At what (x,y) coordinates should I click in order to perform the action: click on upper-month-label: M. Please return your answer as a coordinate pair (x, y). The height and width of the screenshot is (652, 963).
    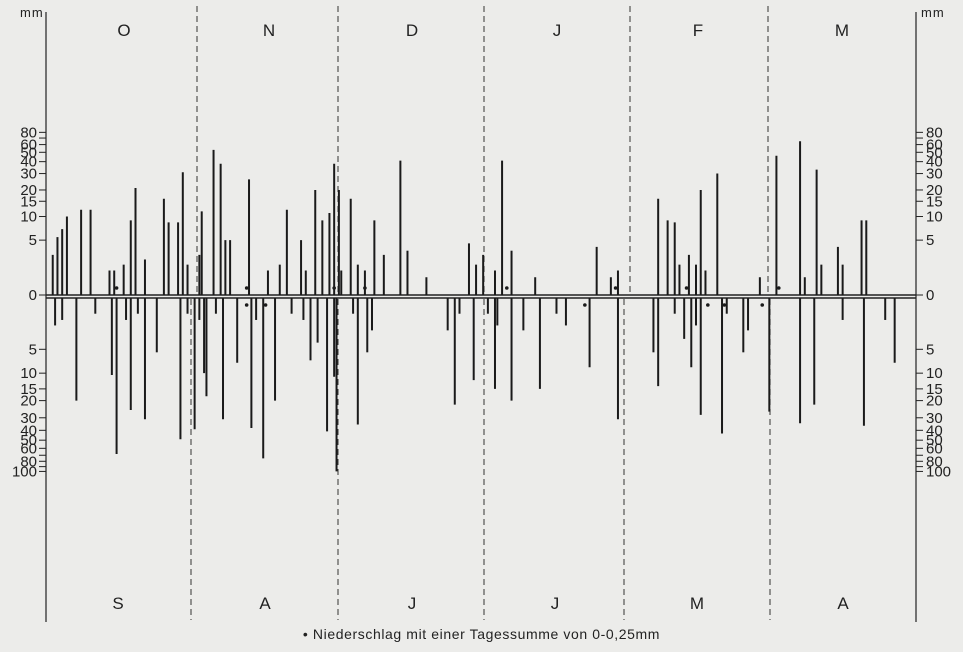
    Looking at the image, I should click on (842, 30).